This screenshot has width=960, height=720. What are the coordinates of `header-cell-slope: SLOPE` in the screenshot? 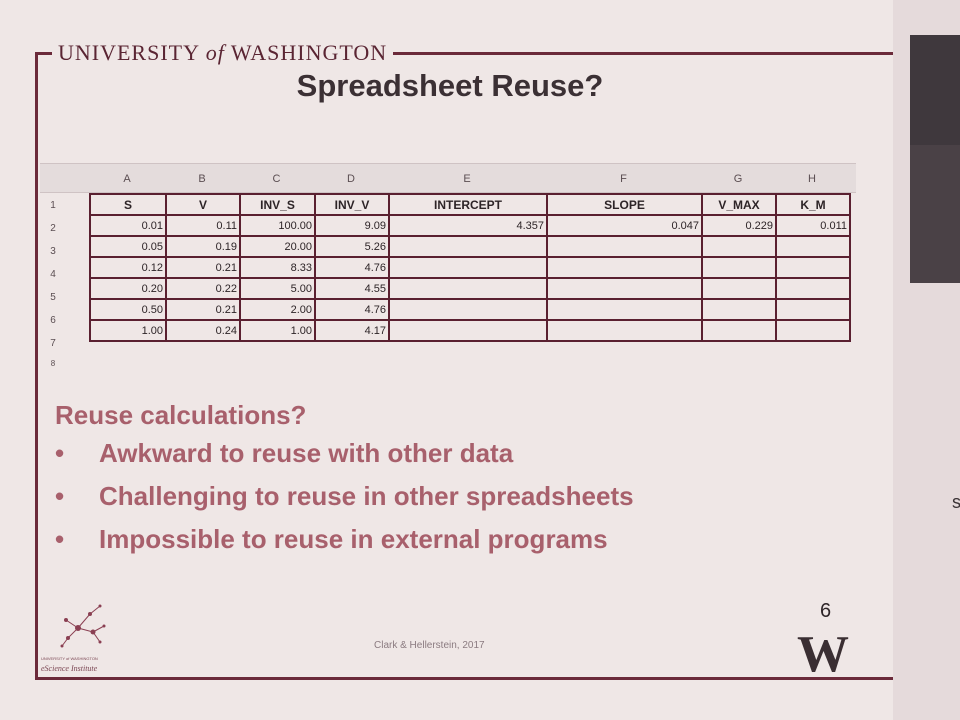 It's located at (624, 204).